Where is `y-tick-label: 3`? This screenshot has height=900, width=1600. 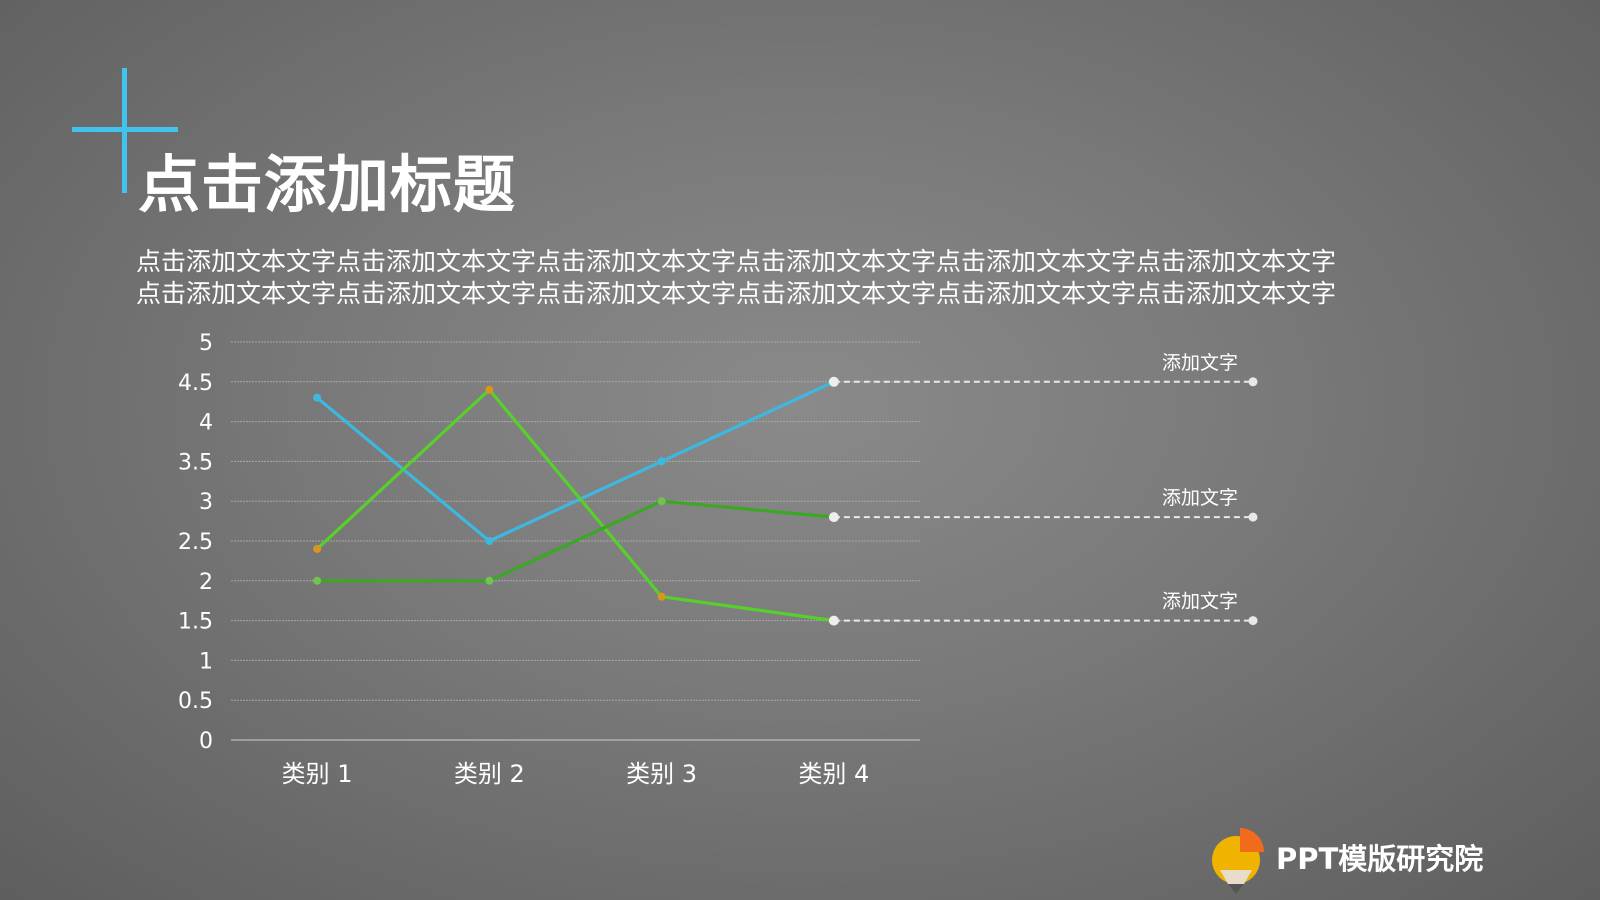
y-tick-label: 3 is located at coordinates (206, 502).